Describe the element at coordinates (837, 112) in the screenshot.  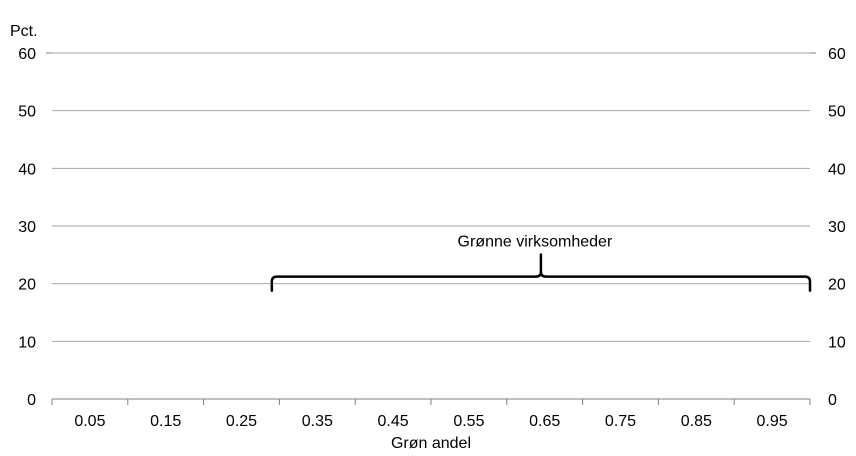
I see `y-tick-right-50: 50` at that location.